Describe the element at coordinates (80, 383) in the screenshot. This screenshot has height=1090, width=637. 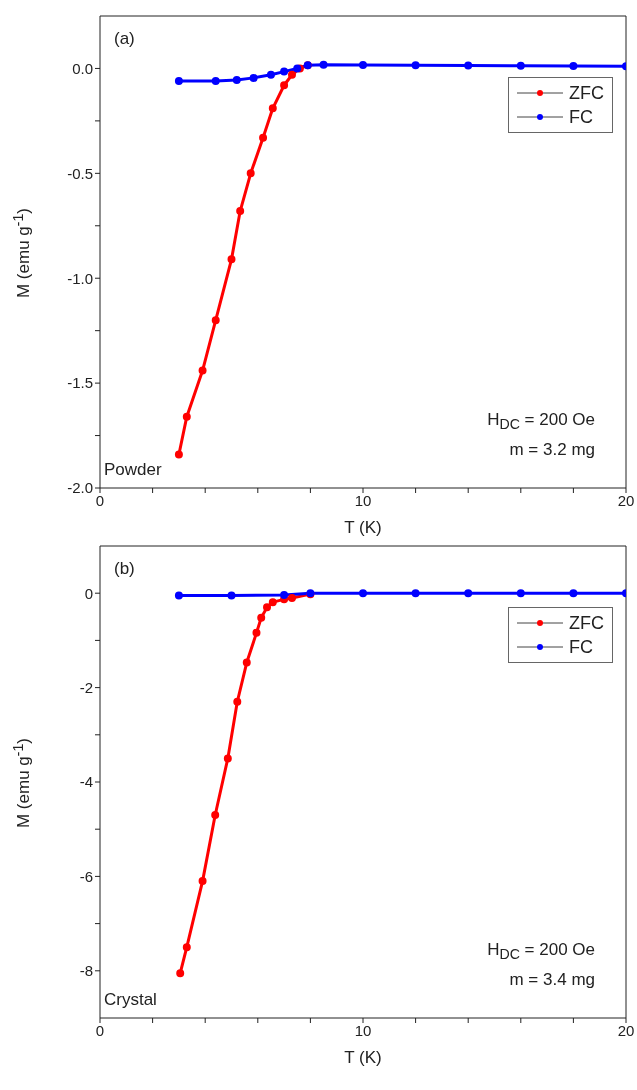
I see `y-tick-label: -1.5` at that location.